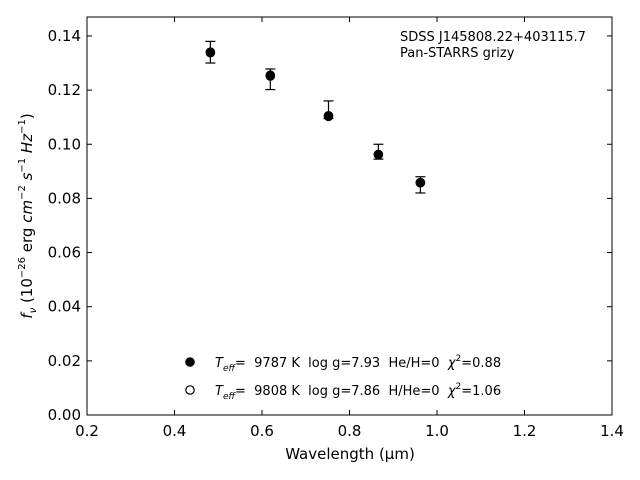 This screenshot has height=480, width=640. I want to click on x-tick-label: 1.4, so click(612, 431).